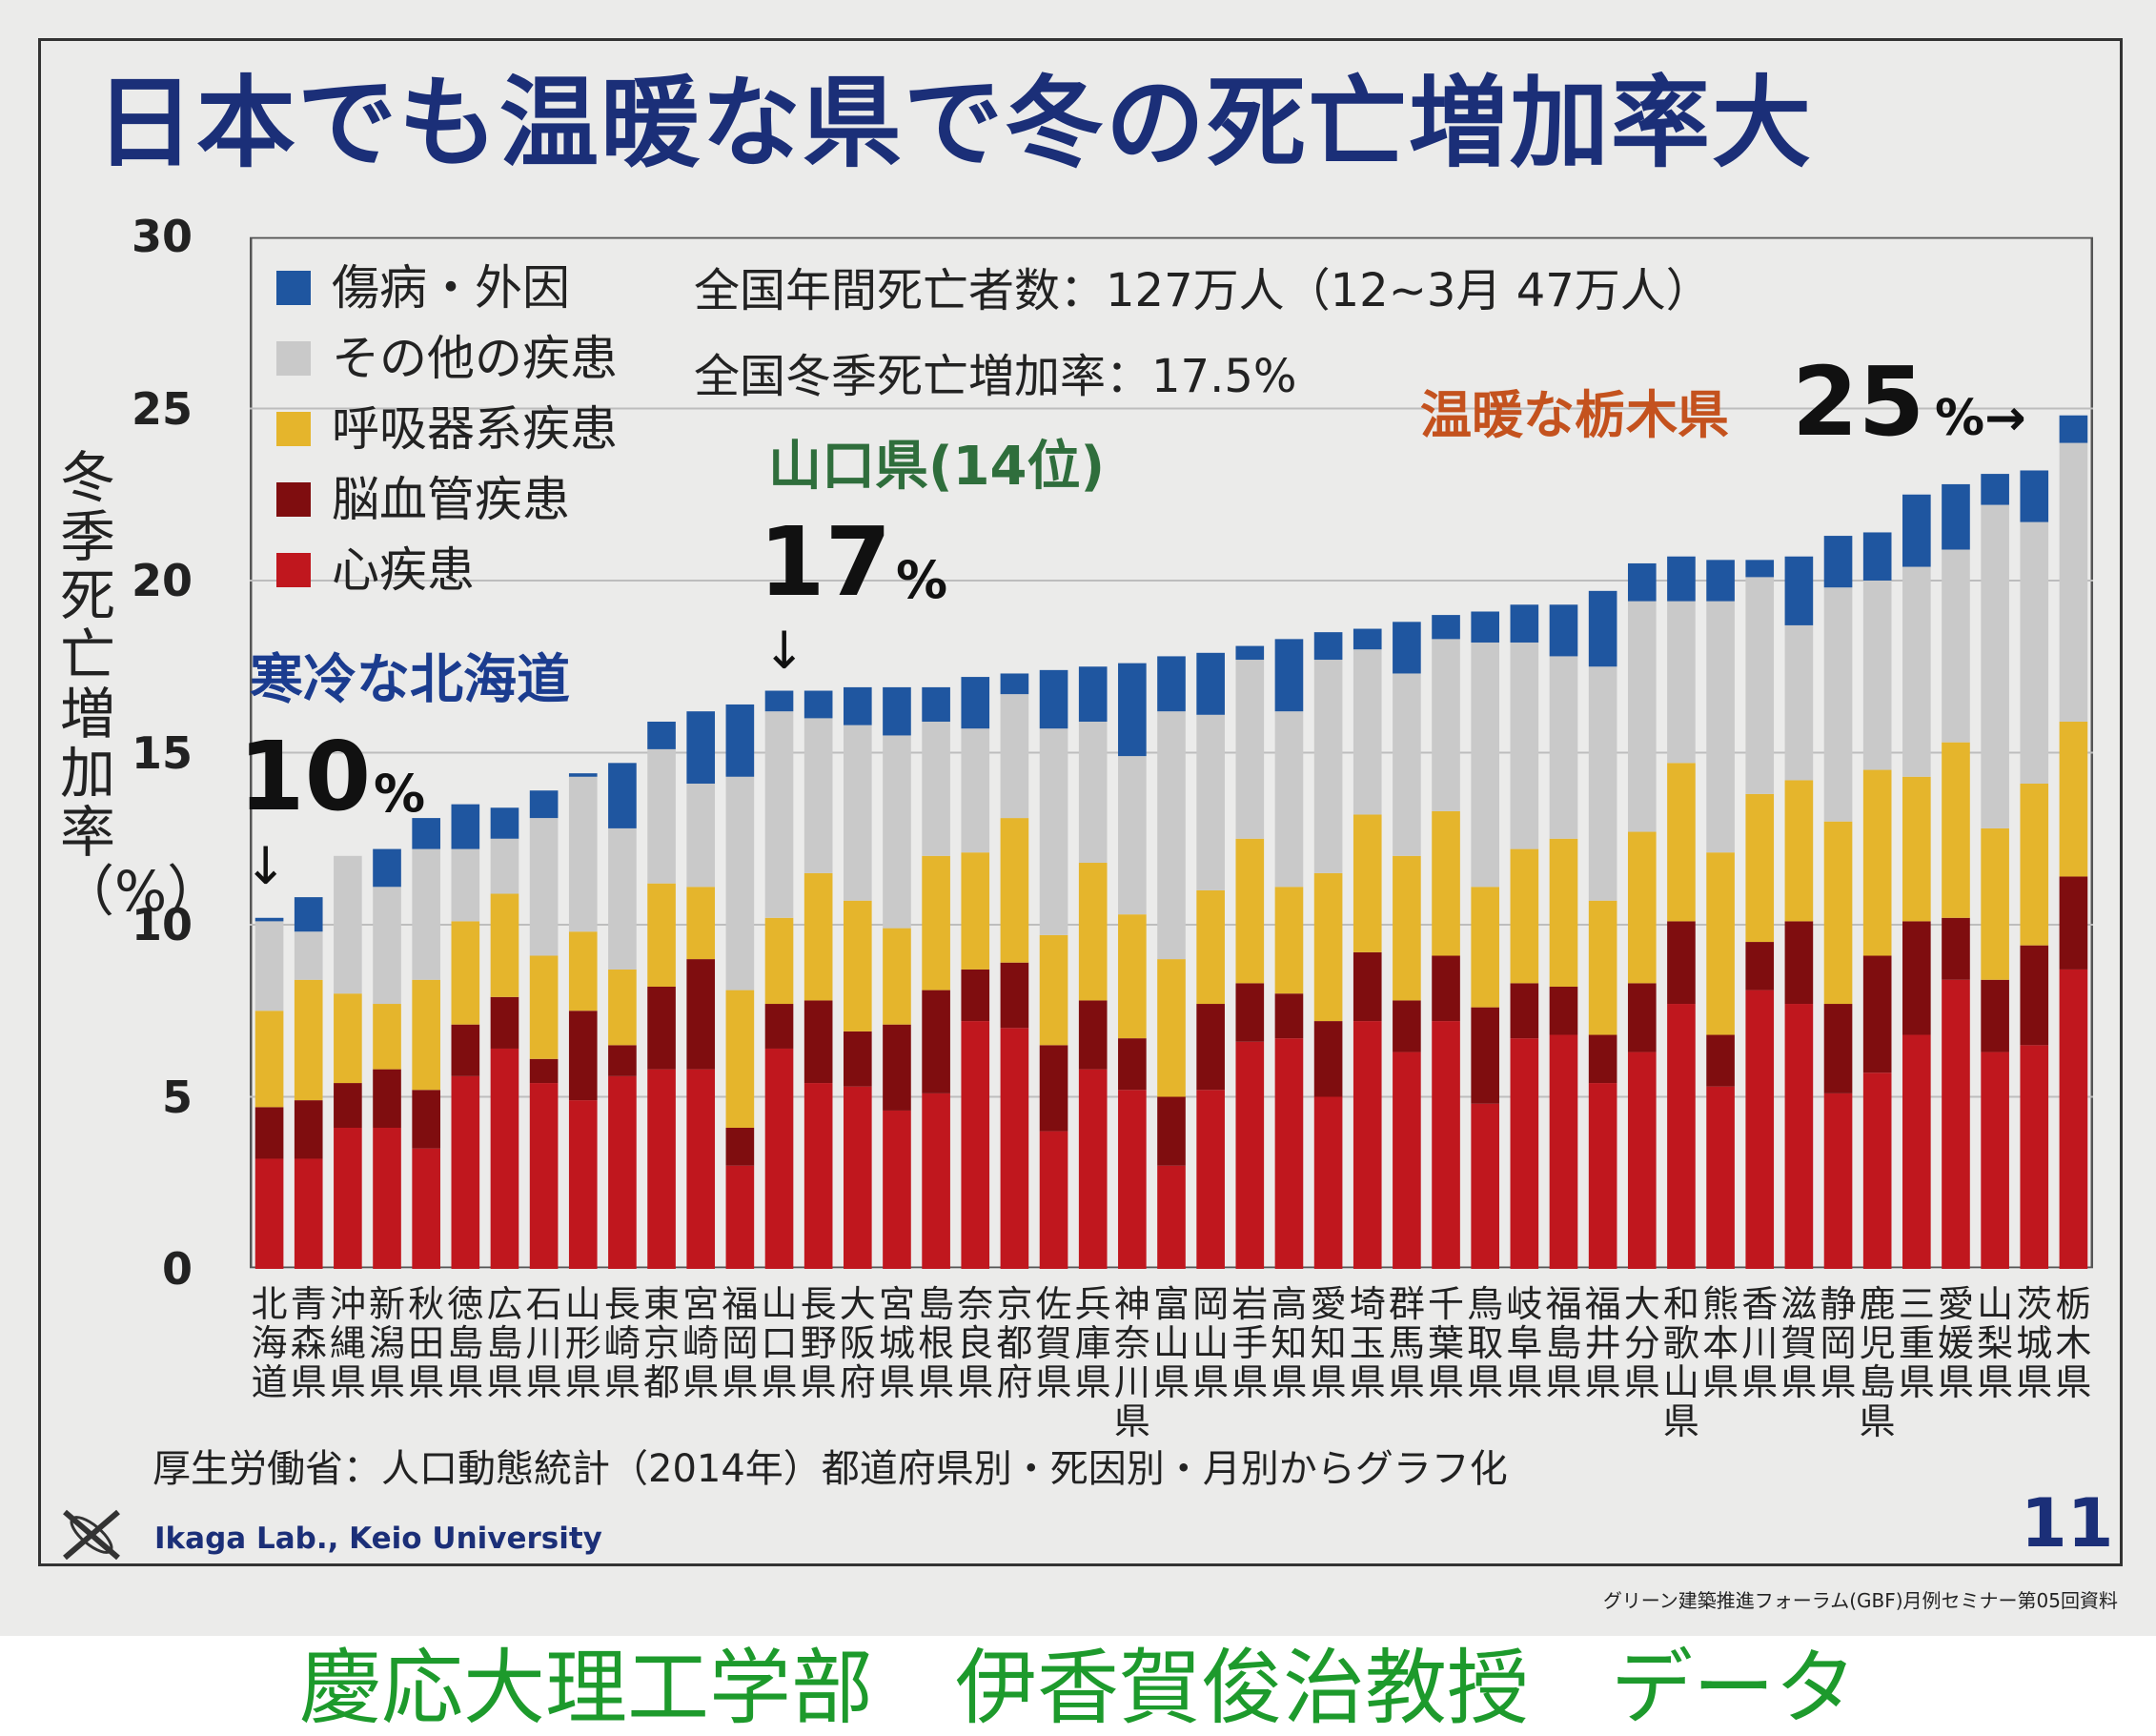 This screenshot has height=1736, width=2156. What do you see at coordinates (1015, 1343) in the screenshot?
I see `x-tick-label: 京都府` at bounding box center [1015, 1343].